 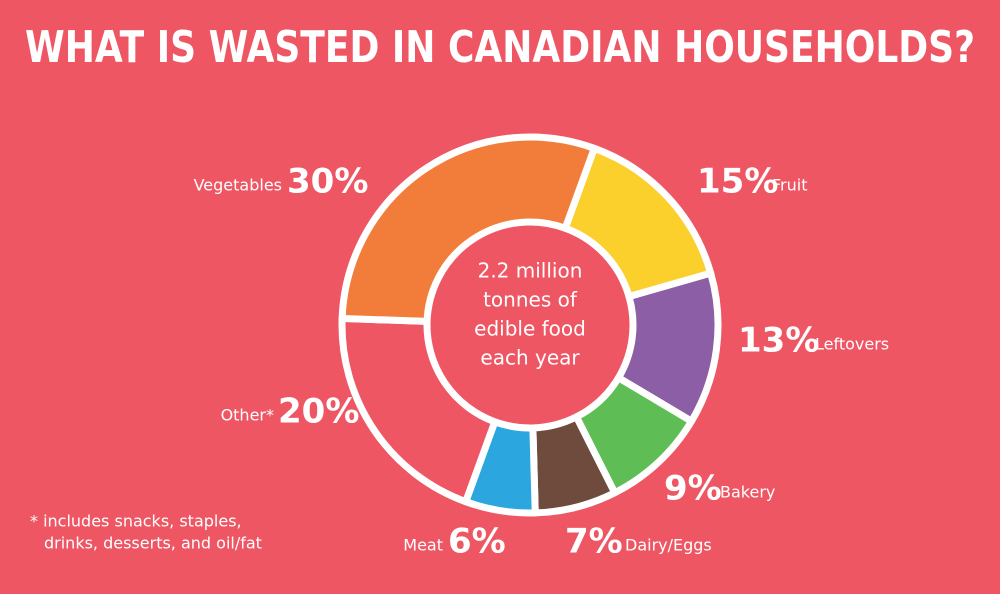 I want to click on category-label: Leftovers, so click(x=852, y=344).